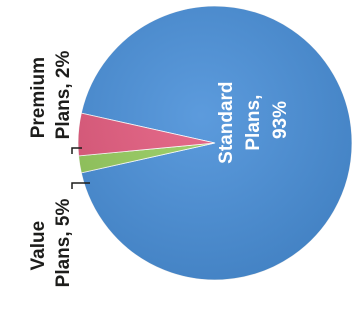  I want to click on data-label-value-line2: Plans, 5%, so click(63, 243).